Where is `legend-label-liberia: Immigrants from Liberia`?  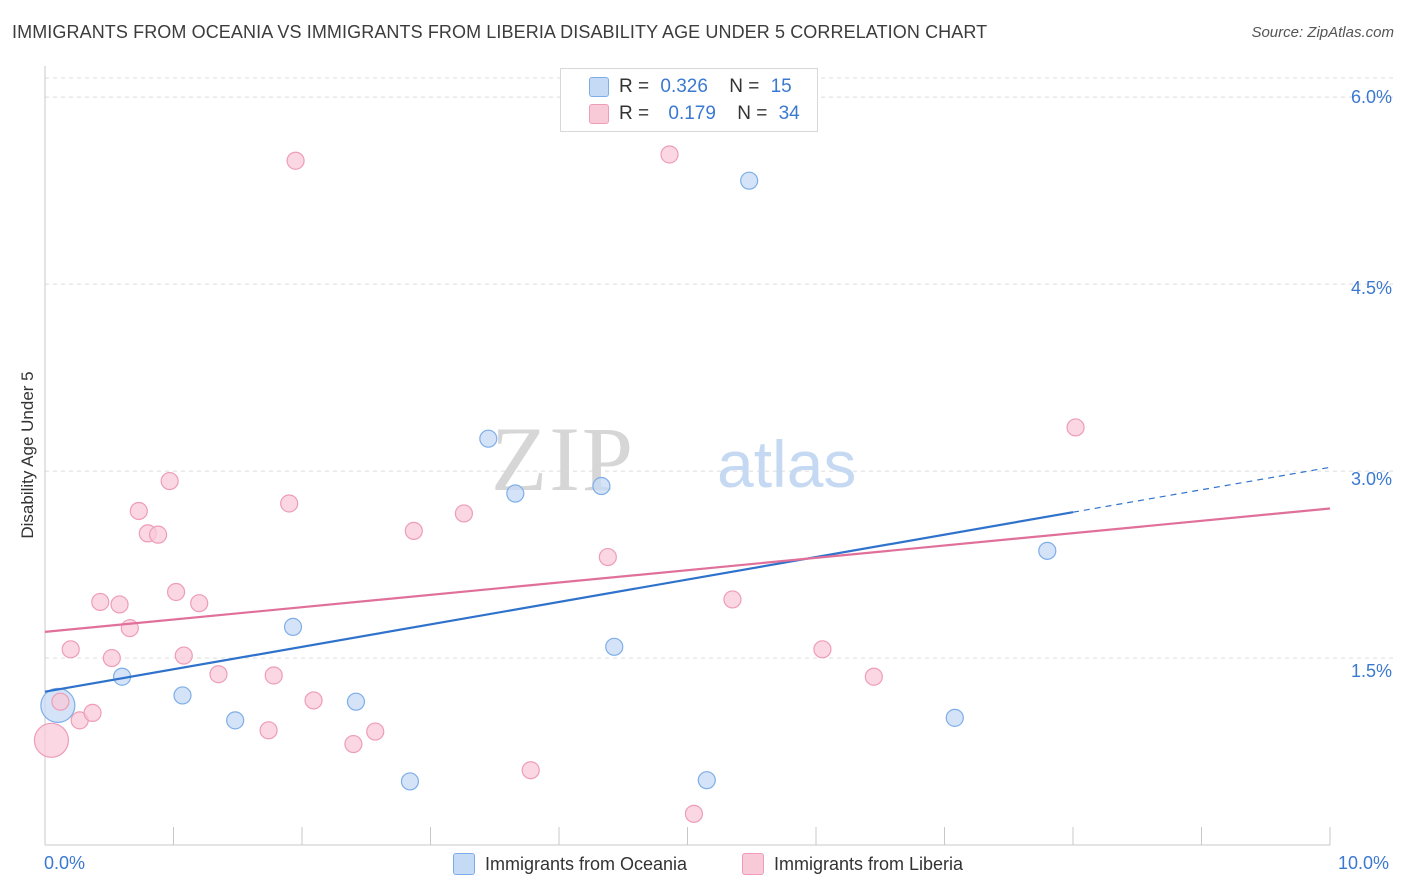
legend-label-liberia: Immigrants from Liberia is located at coordinates (869, 863).